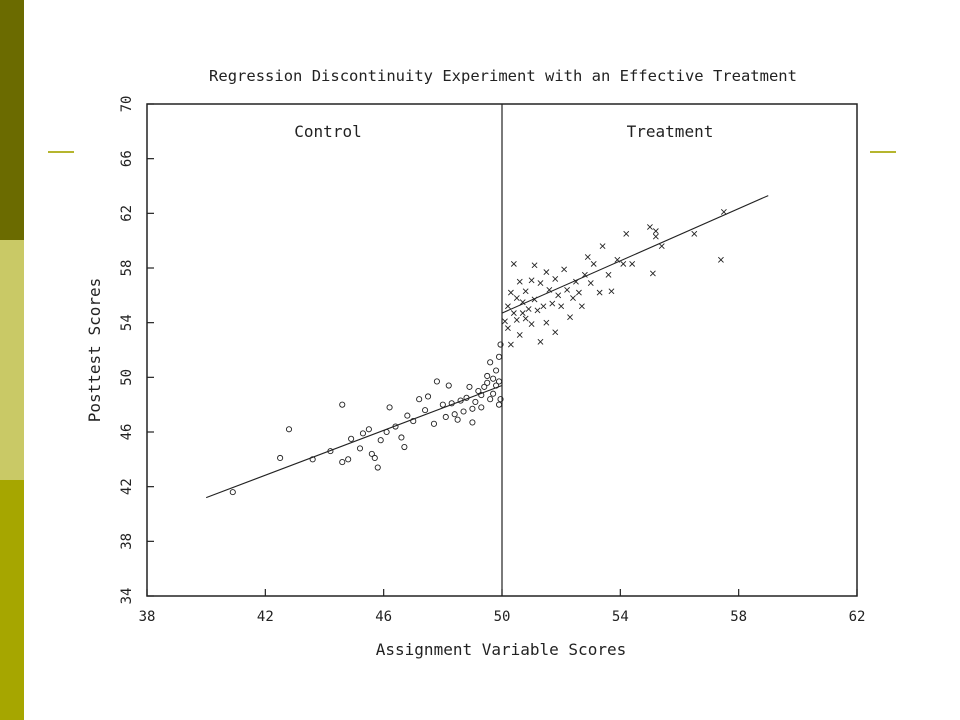 This screenshot has width=960, height=720. I want to click on treatment-region-label: Treatment, so click(670, 131).